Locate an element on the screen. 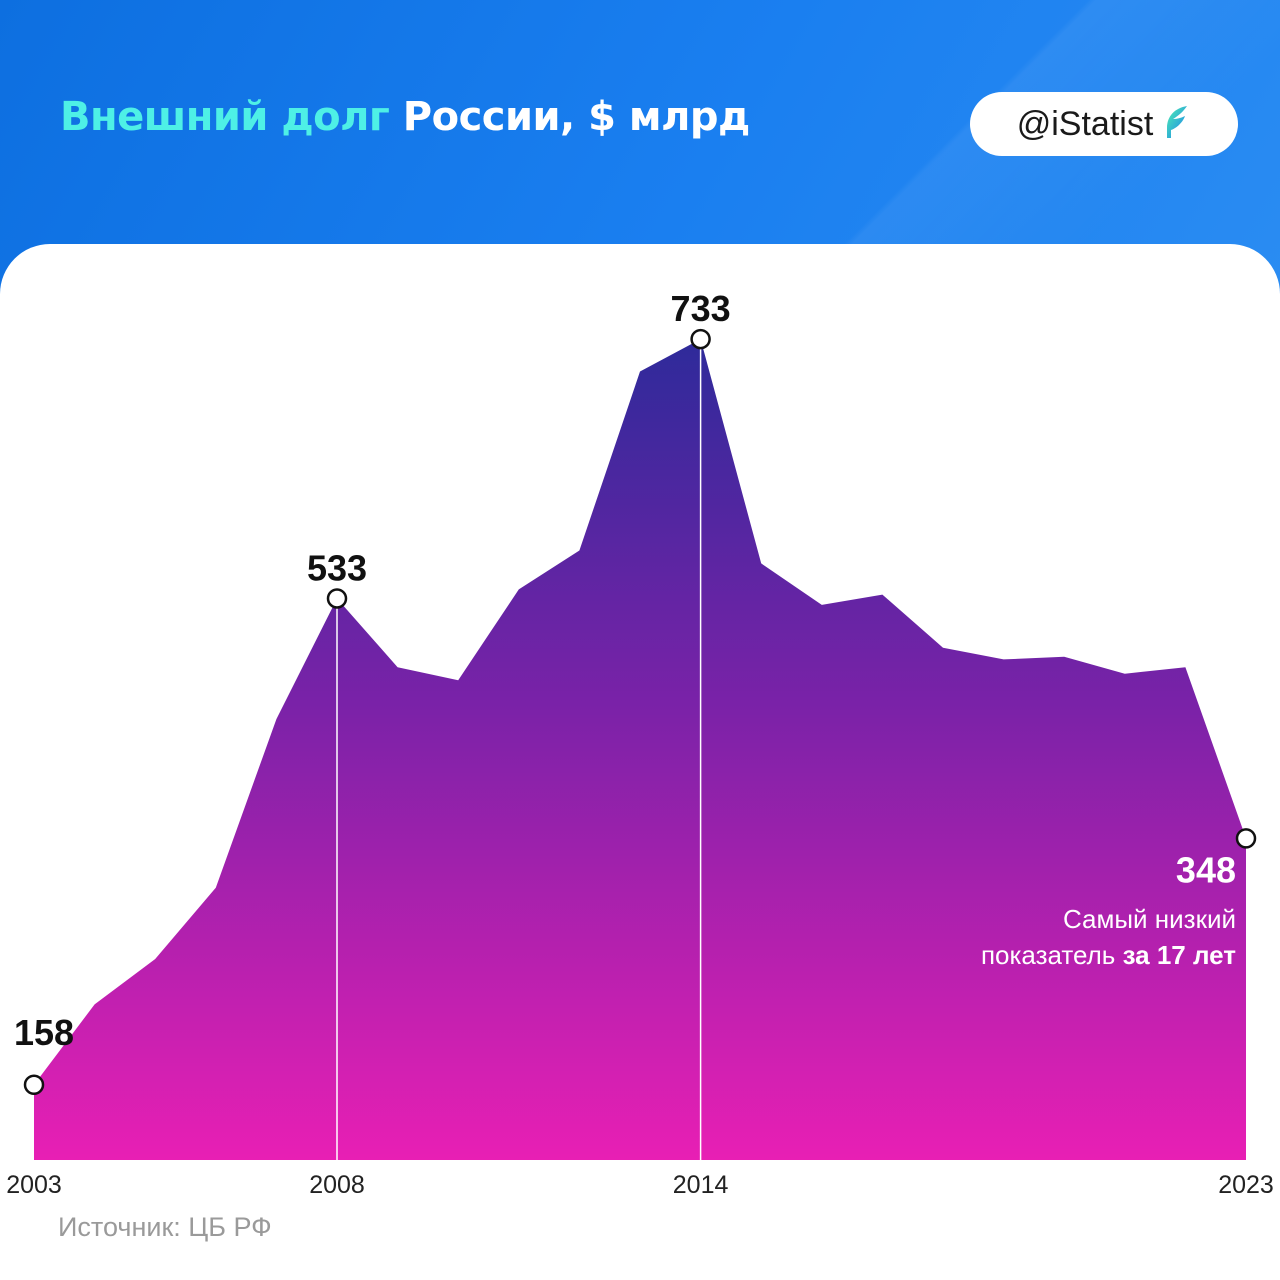  annotation-line-2: показатель за 17 лет is located at coordinates (1108, 955).